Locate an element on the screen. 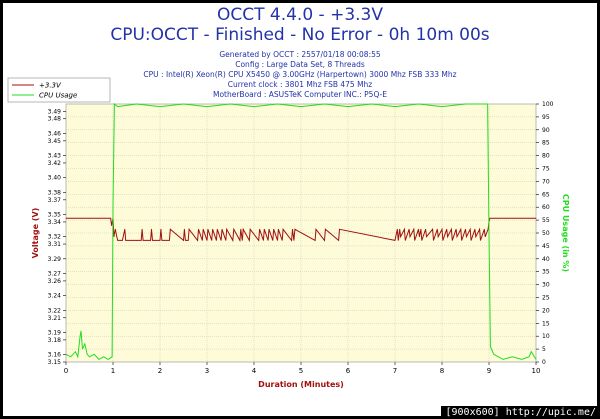  y-tick-label: 3.42 is located at coordinates (55, 163).